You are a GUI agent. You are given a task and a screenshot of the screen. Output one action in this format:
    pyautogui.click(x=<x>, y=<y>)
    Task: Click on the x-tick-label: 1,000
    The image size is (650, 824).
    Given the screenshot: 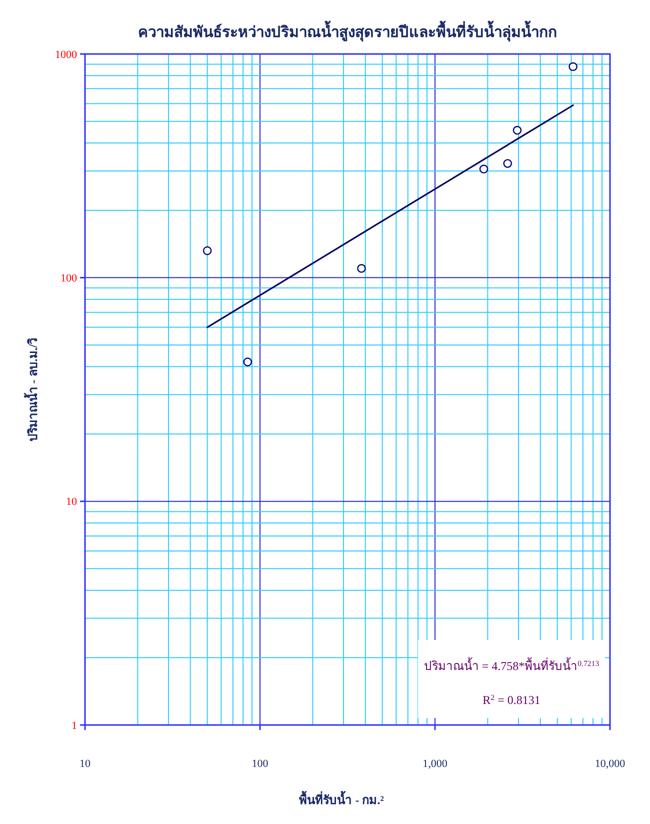 What is the action you would take?
    pyautogui.click(x=435, y=764)
    